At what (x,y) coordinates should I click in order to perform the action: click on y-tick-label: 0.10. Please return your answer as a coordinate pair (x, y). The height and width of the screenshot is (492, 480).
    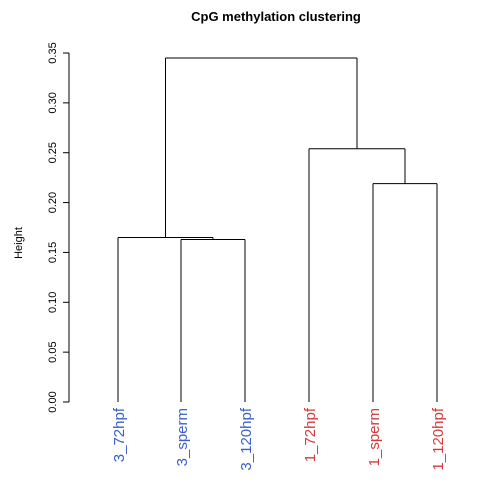
    Looking at the image, I should click on (53, 302).